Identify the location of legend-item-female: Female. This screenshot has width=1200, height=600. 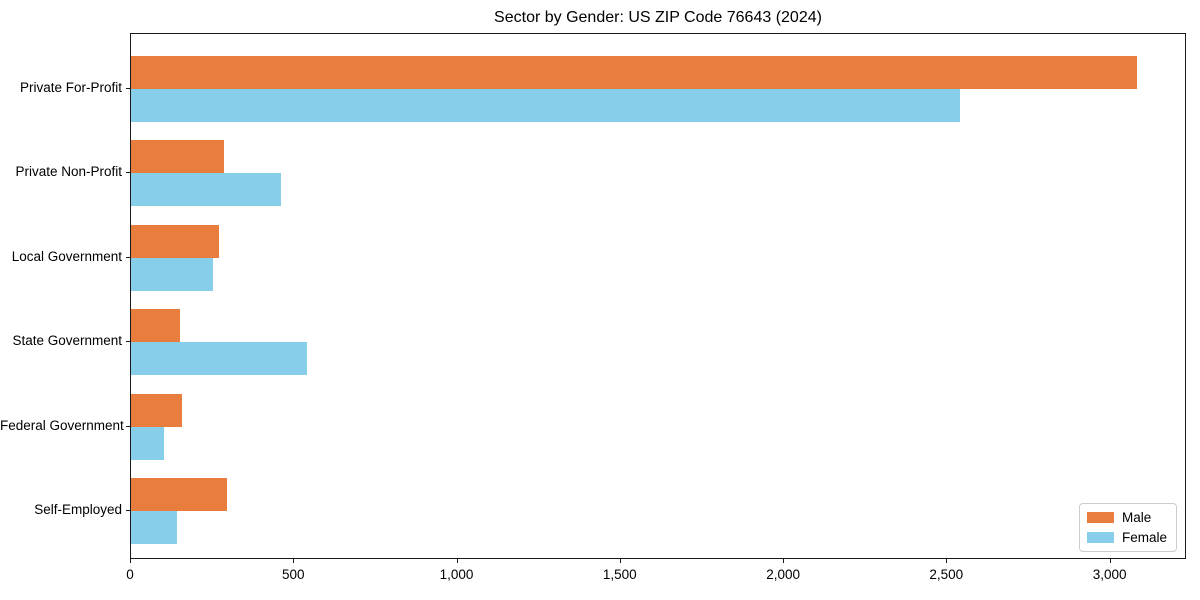
(1126, 537).